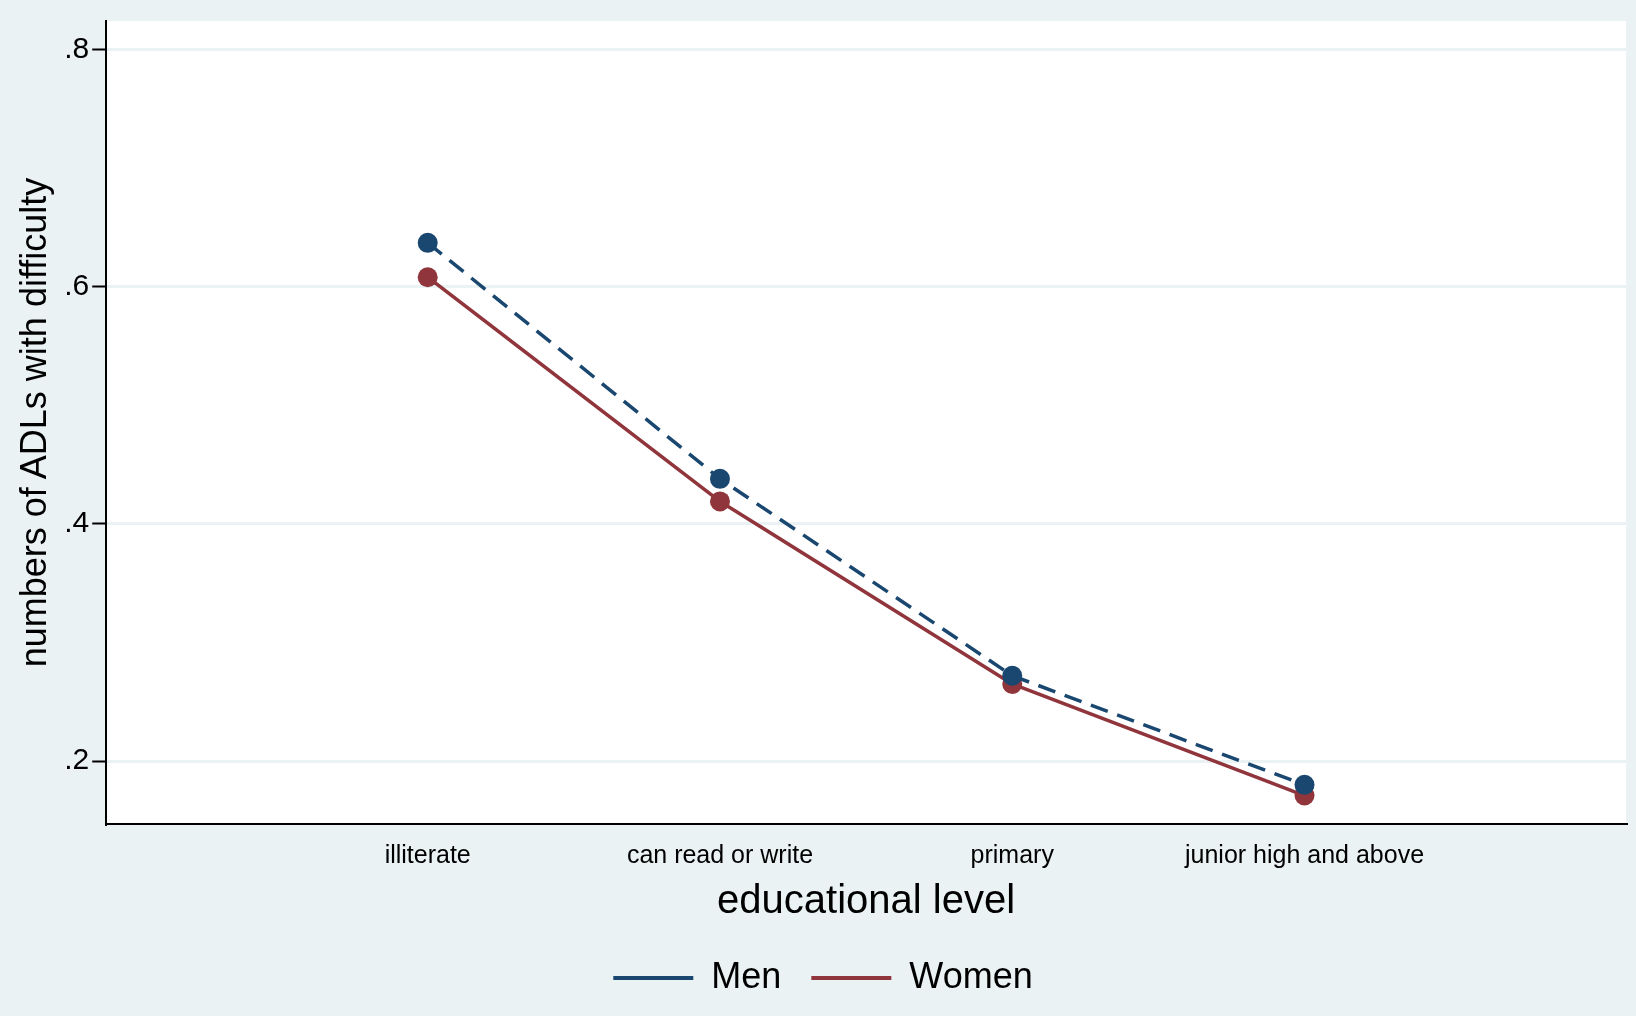 Image resolution: width=1636 pixels, height=1016 pixels. I want to click on x-tick-label: junior high and above, so click(1304, 853).